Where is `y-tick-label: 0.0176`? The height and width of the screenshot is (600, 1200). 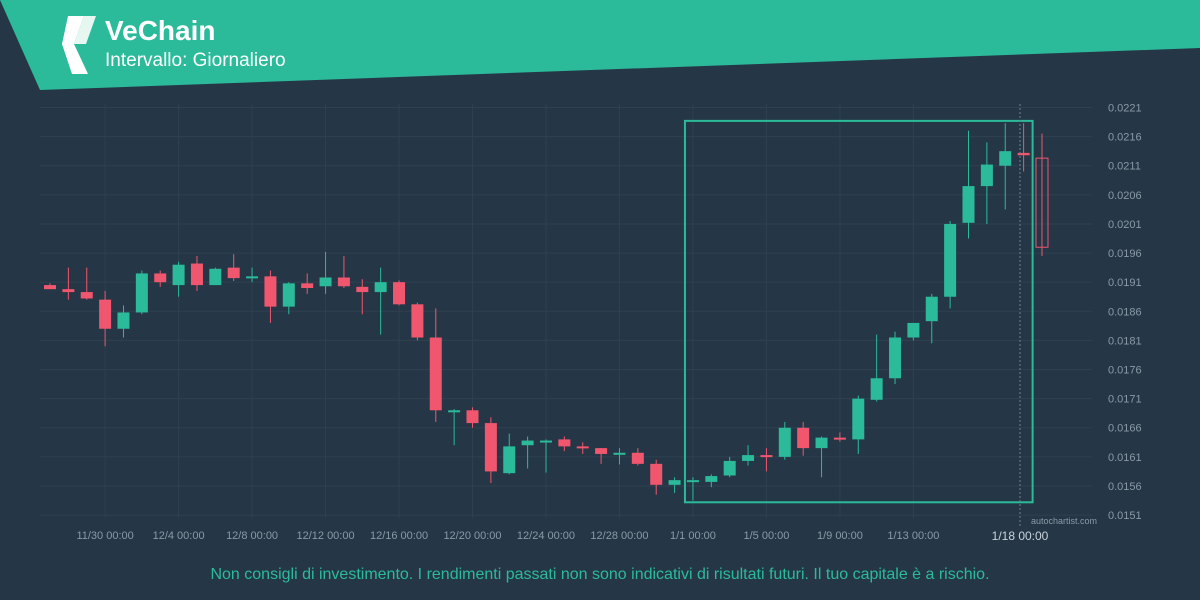
y-tick-label: 0.0176 is located at coordinates (1125, 371).